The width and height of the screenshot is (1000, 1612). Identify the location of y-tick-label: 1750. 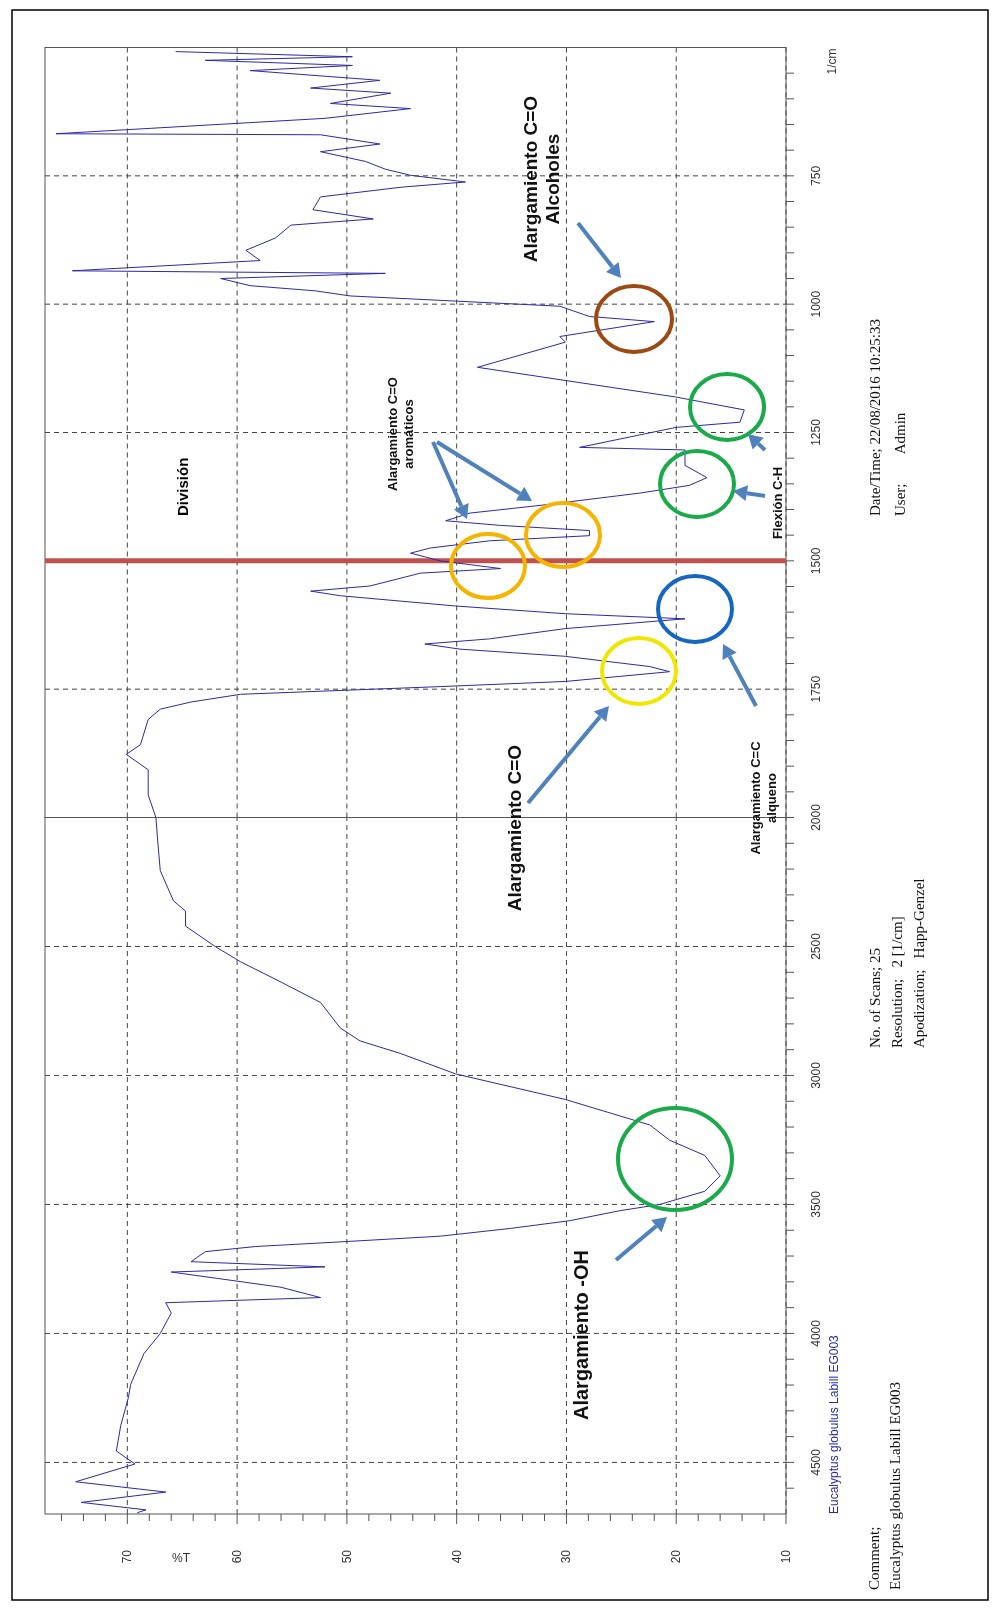
(816, 689).